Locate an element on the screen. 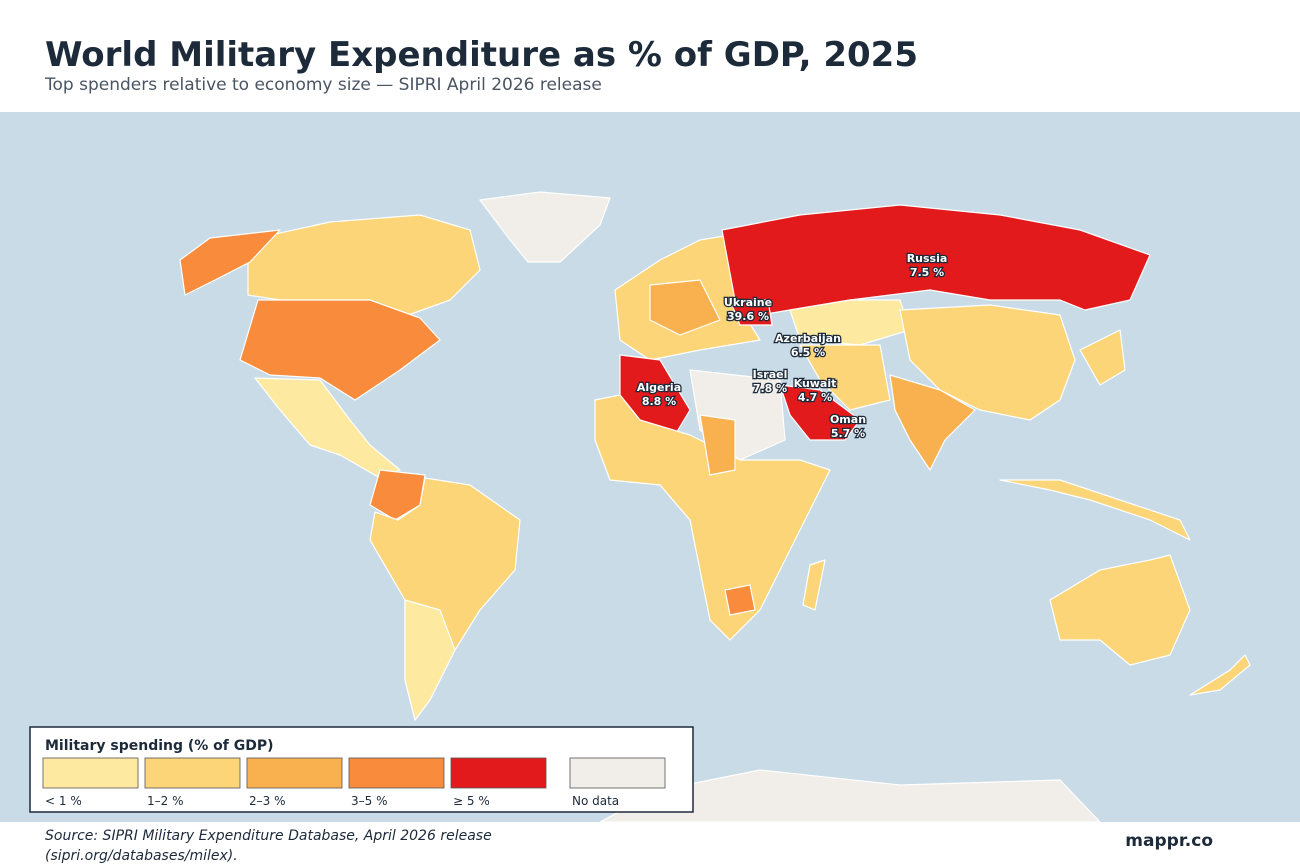 Image resolution: width=1300 pixels, height=866 pixels. country-name: Russia is located at coordinates (927, 258).